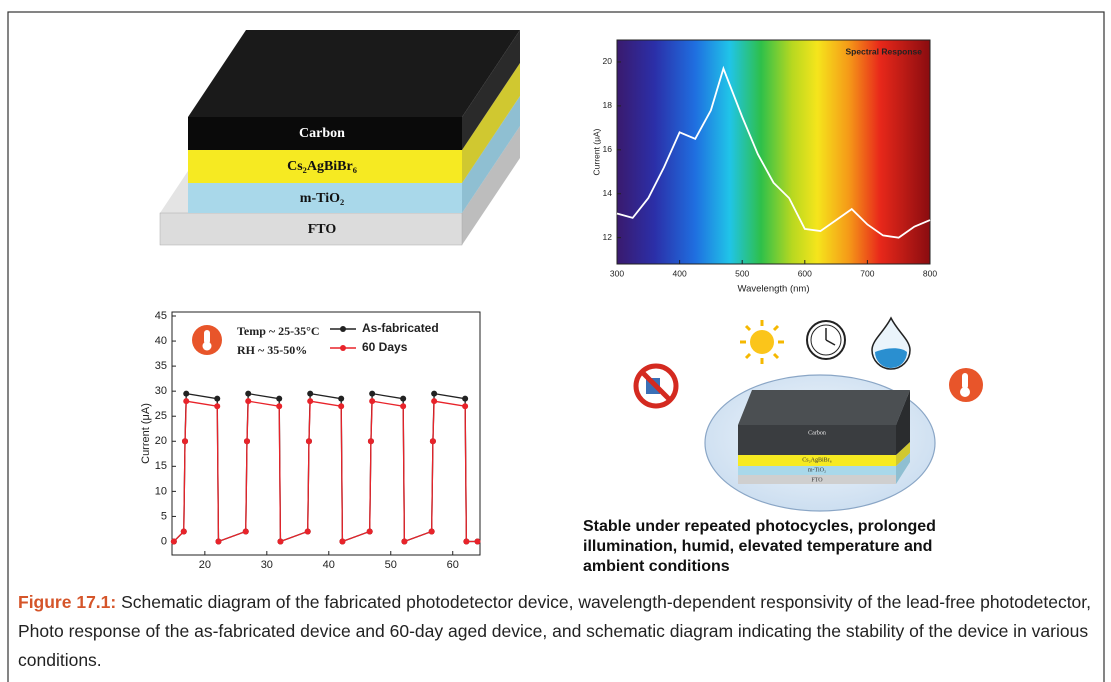 This screenshot has height=682, width=1111. What do you see at coordinates (608, 105) in the screenshot?
I see `y-tick-label: 18` at bounding box center [608, 105].